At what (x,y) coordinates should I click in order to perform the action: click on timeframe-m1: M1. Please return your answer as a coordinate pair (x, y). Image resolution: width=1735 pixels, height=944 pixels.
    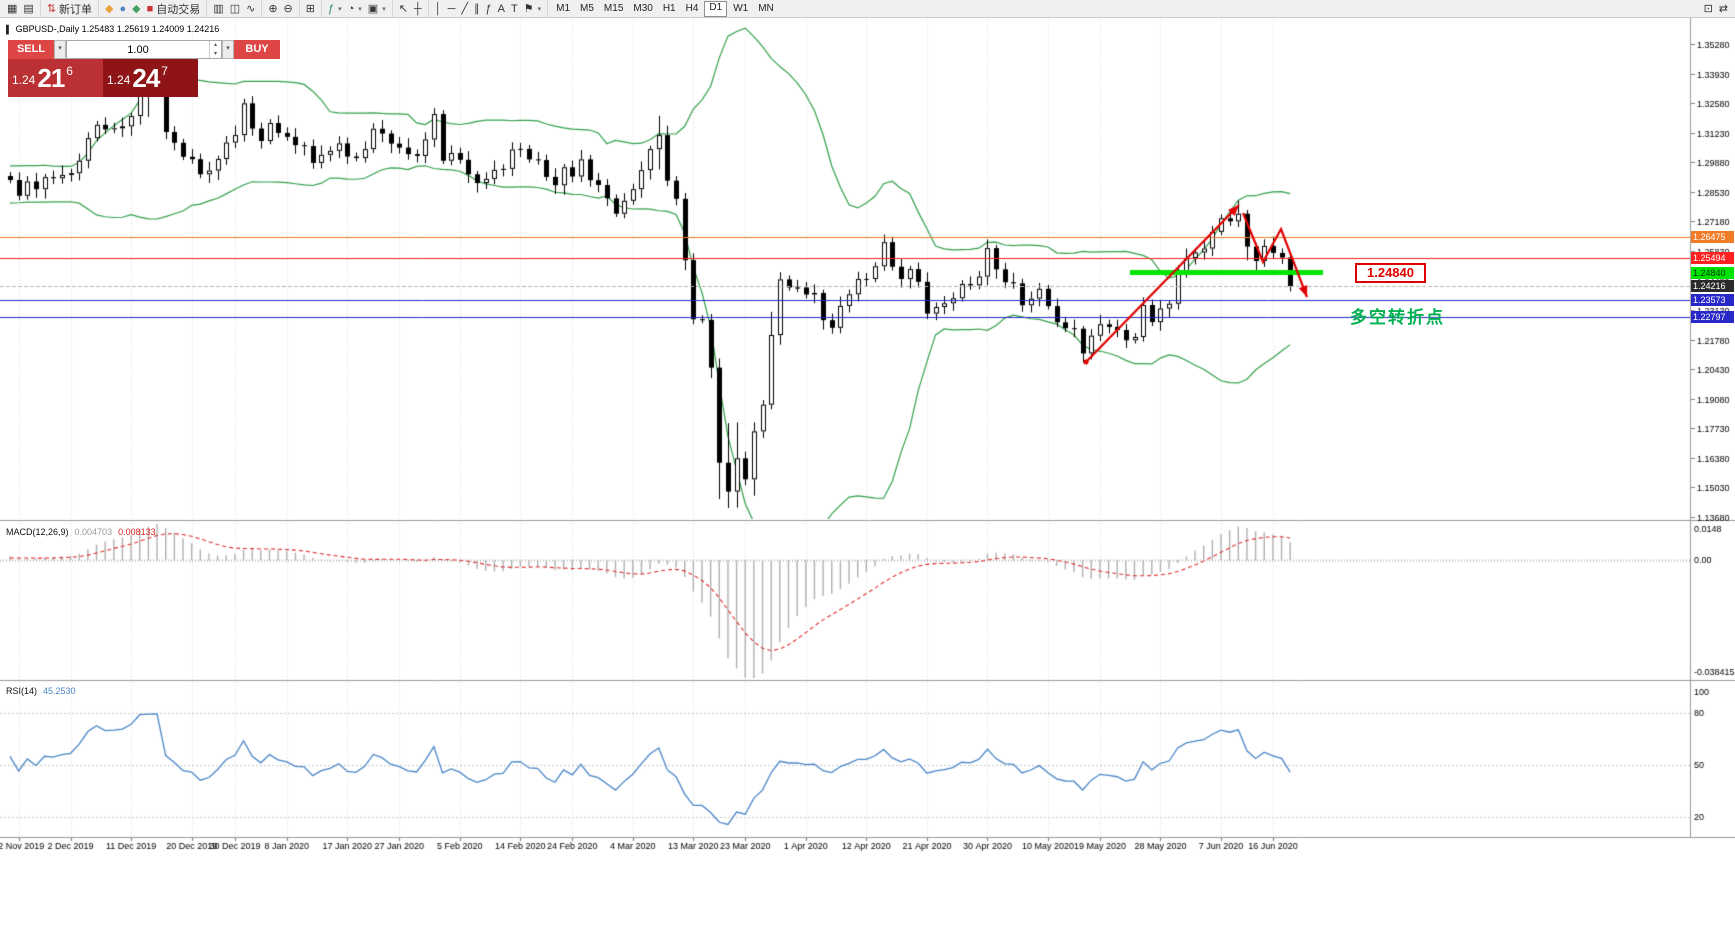
    Looking at the image, I should click on (563, 8).